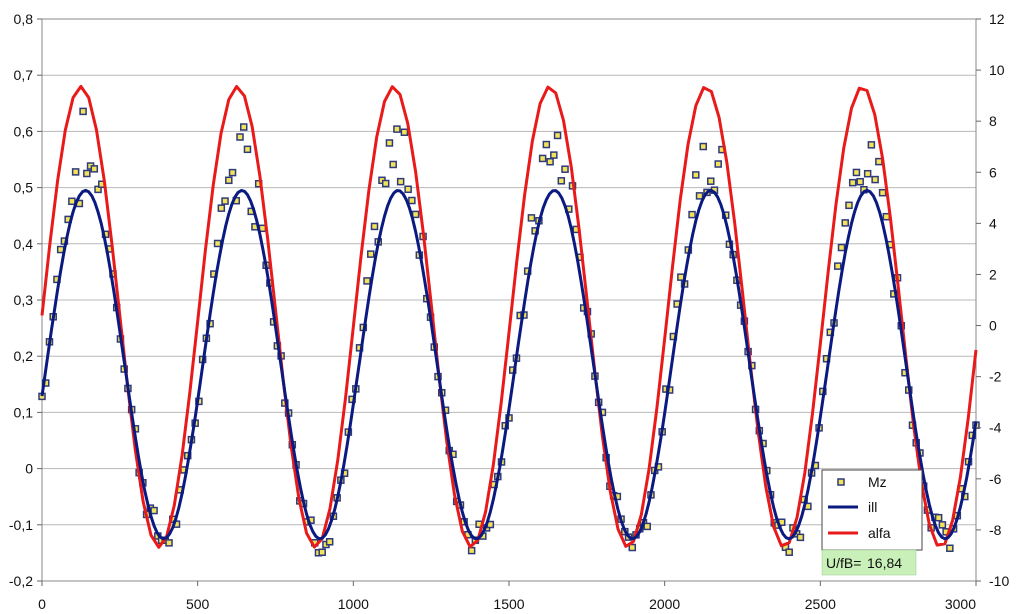 Image resolution: width=1023 pixels, height=614 pixels. I want to click on x-axis: 0 500 1000 1500 2000 2500 3000, so click(507, 596).